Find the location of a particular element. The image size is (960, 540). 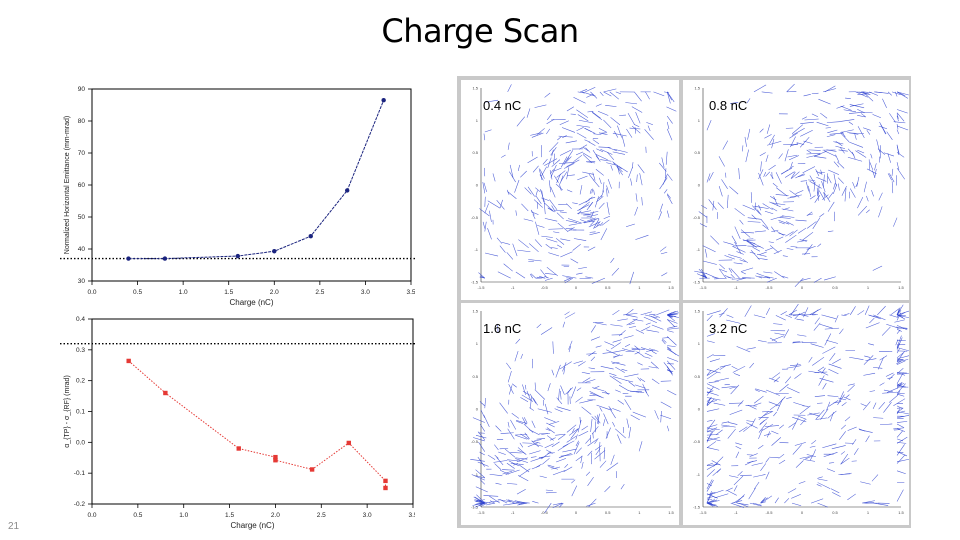

x-tick-label: 1.5 is located at coordinates (671, 512).